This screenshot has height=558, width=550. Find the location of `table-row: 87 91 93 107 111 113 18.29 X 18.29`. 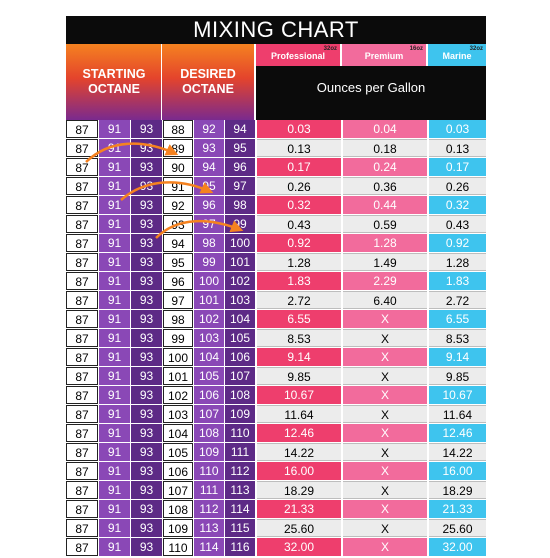

table-row: 87 91 93 107 111 113 18.29 X 18.29 is located at coordinates (276, 490).